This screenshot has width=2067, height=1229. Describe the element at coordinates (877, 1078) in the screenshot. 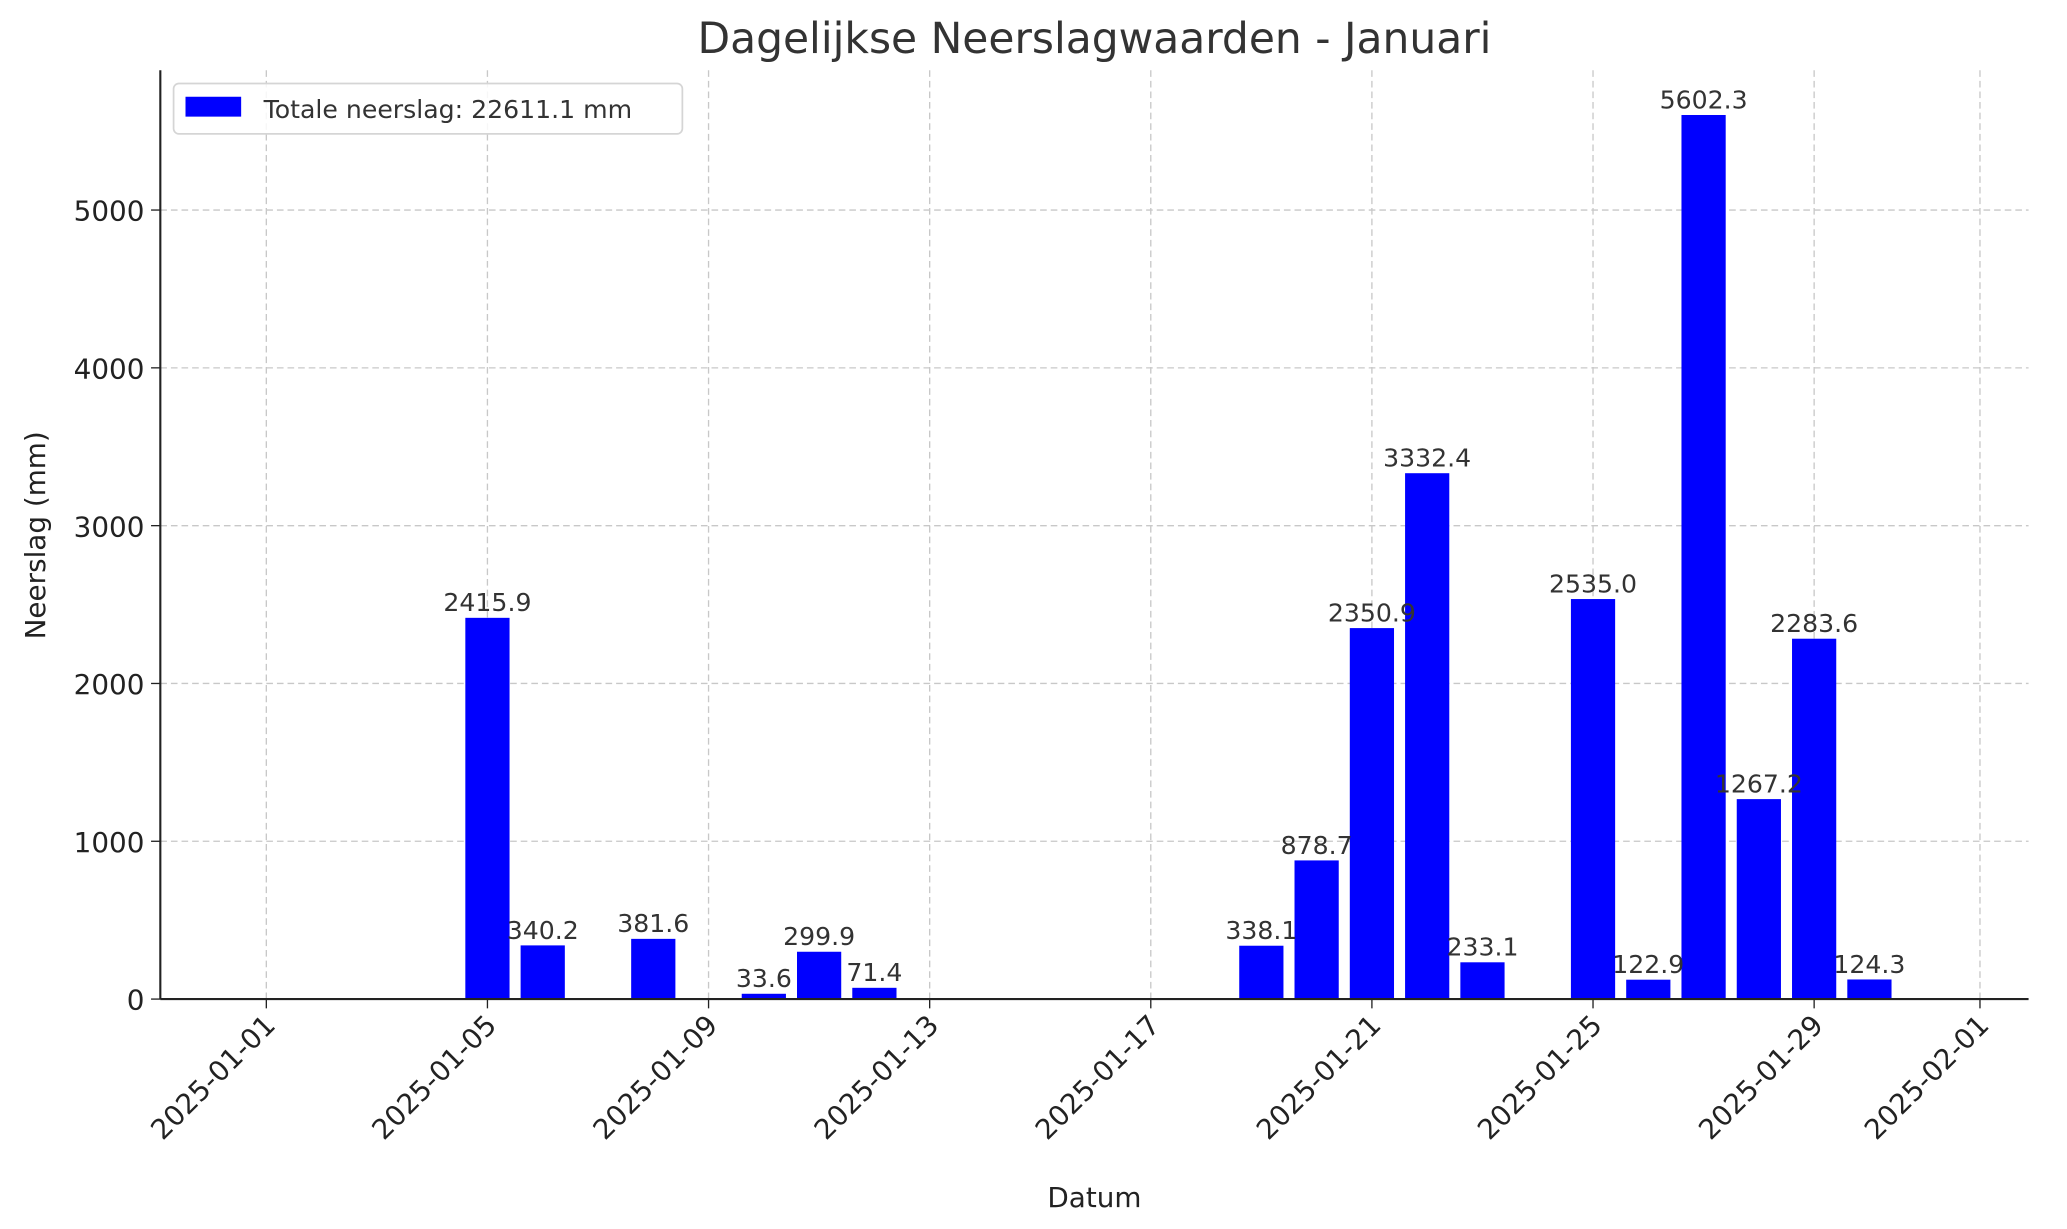

I see `x-tick-label: 2025-01-13` at that location.